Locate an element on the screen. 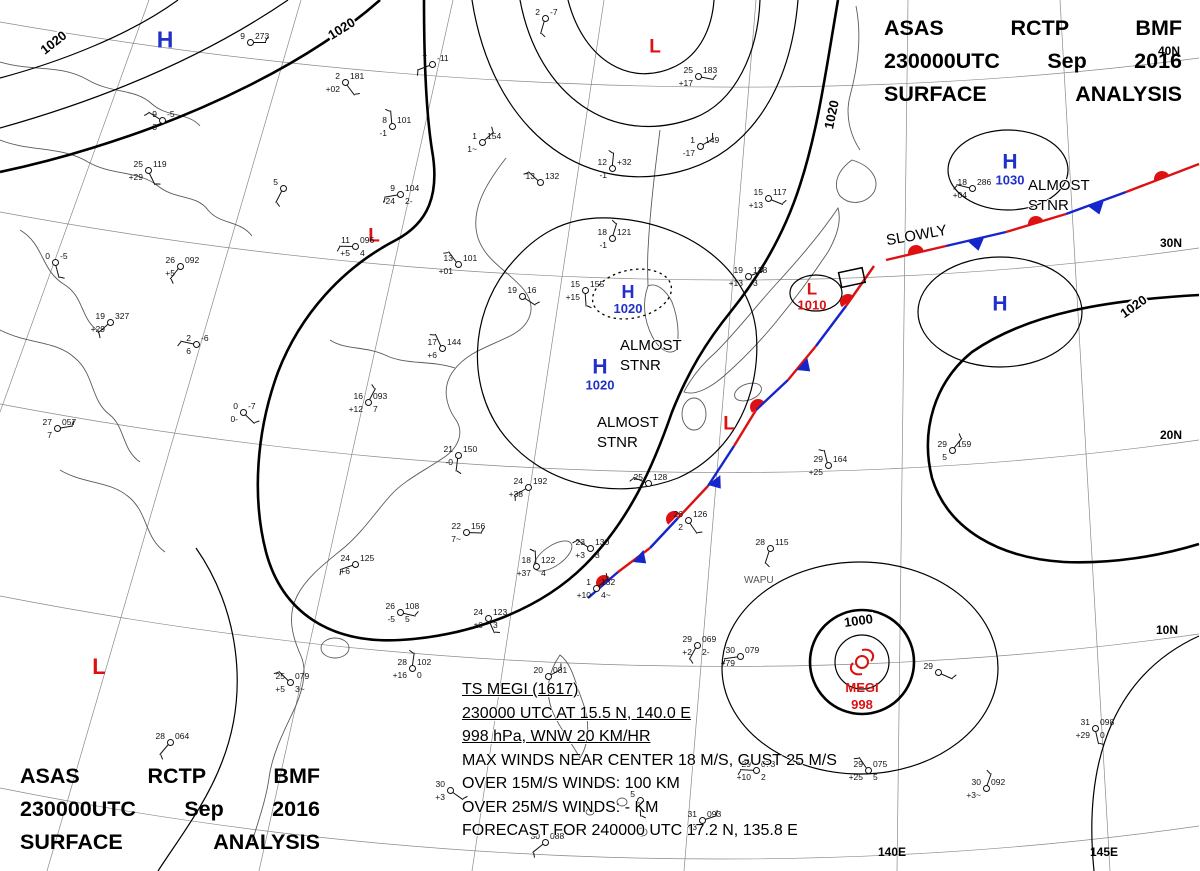  station-pressure: 192 is located at coordinates (540, 481).